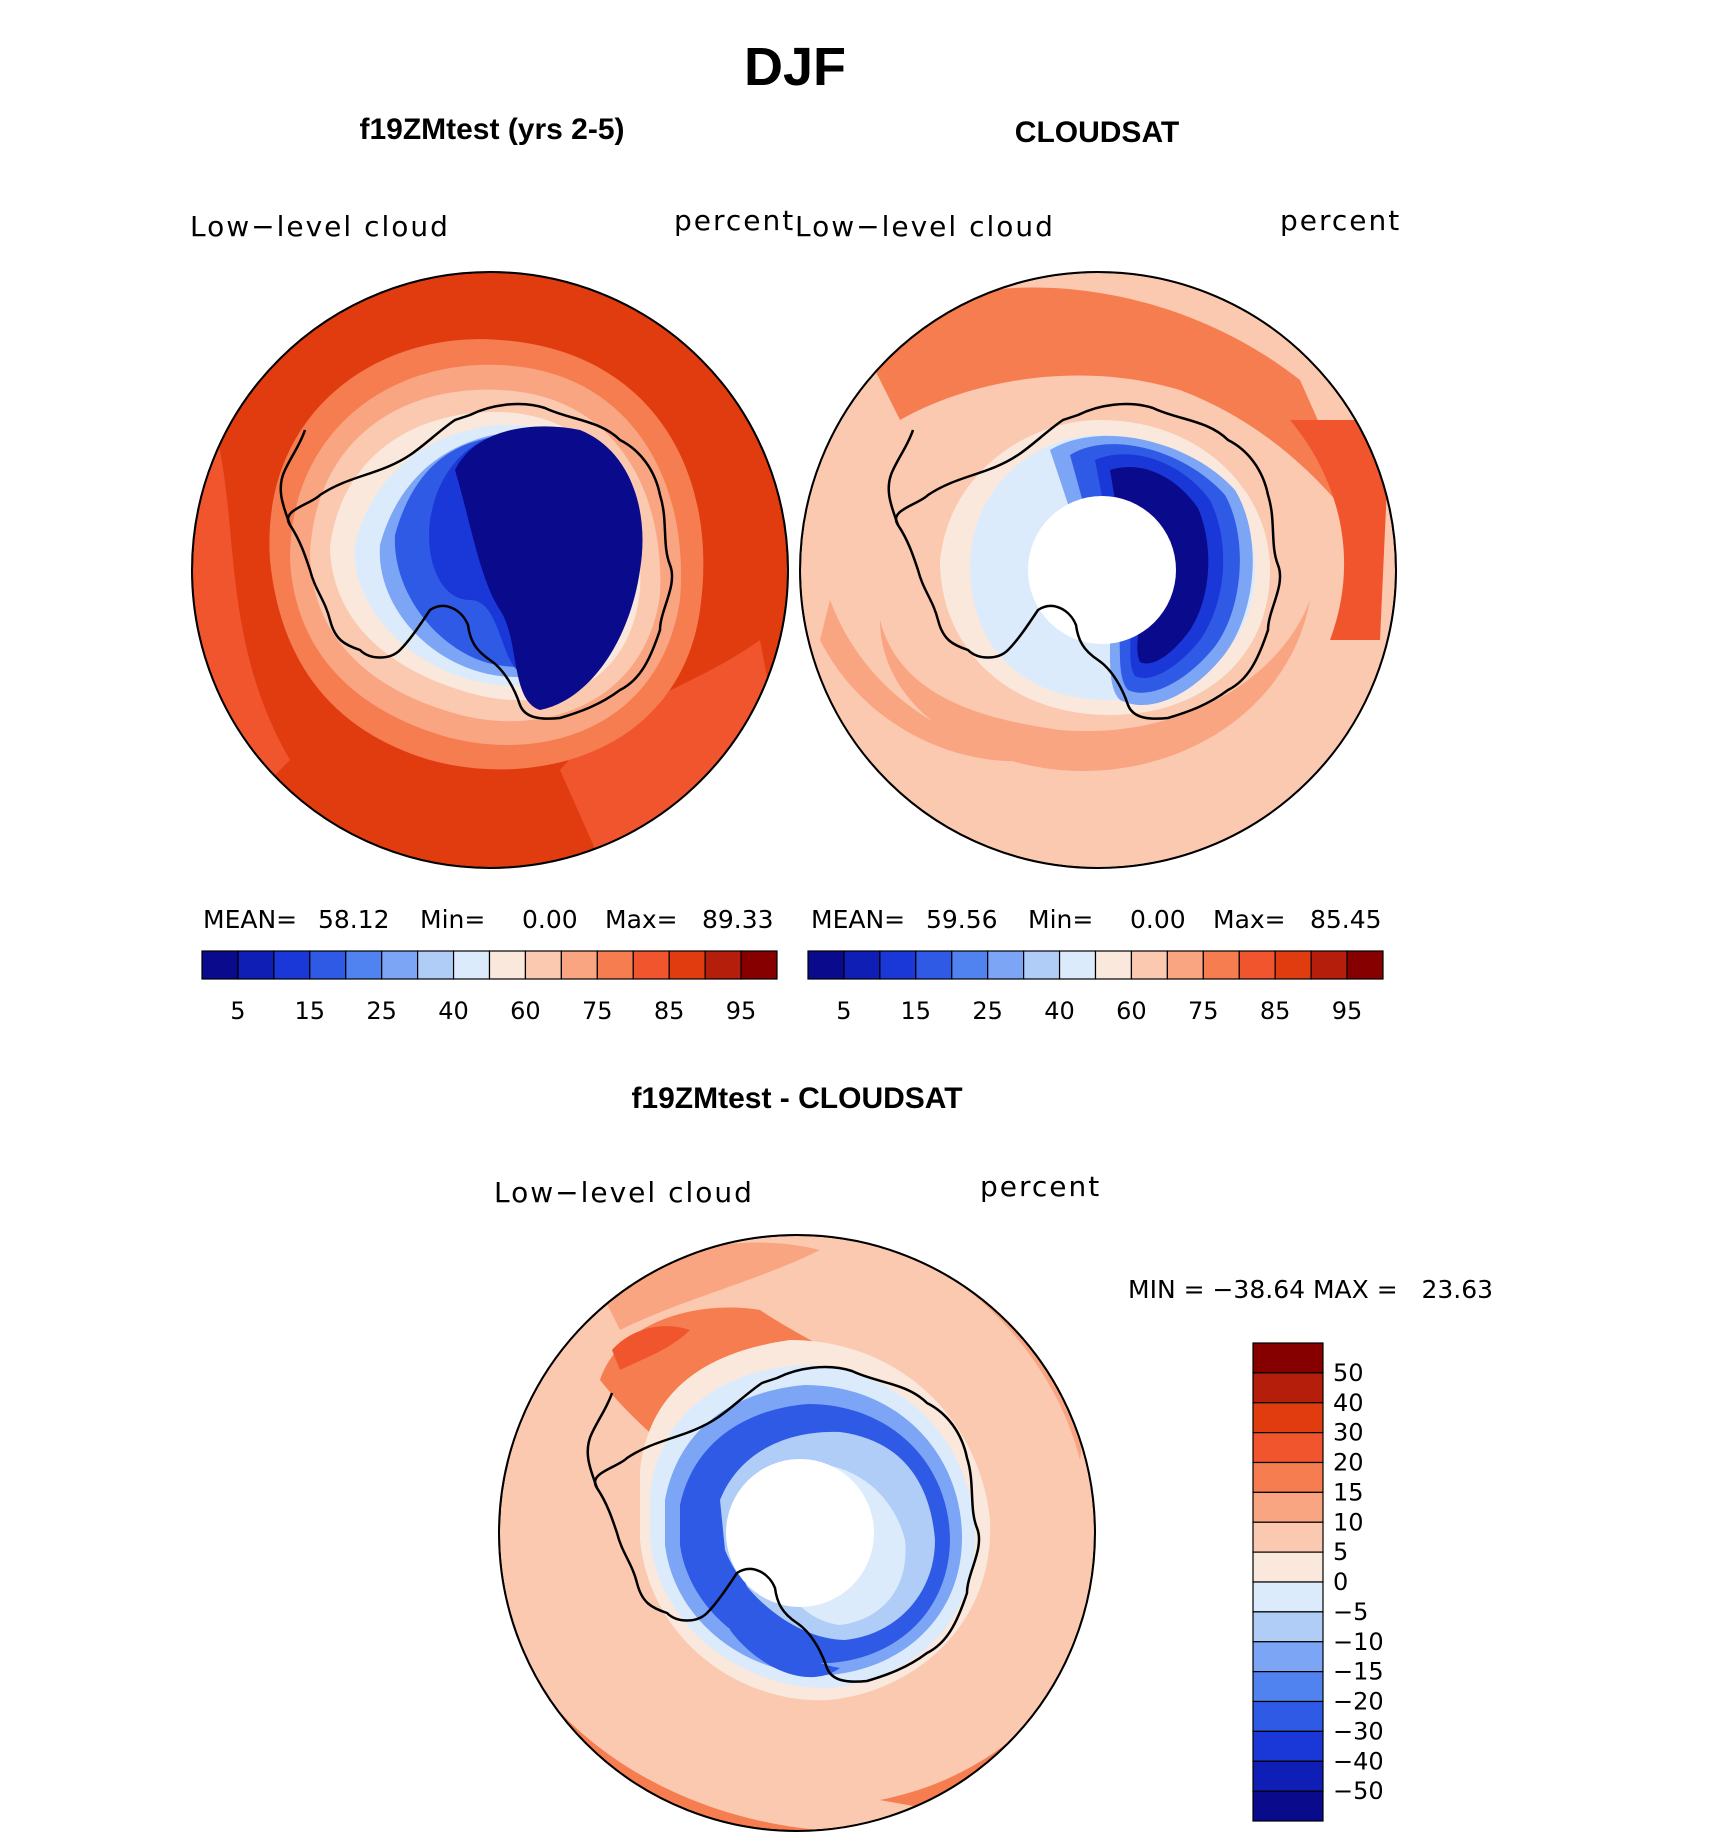 Image resolution: width=1710 pixels, height=1839 pixels. I want to click on panel-title: f19ZMtest (yrs 2-5), so click(491, 129).